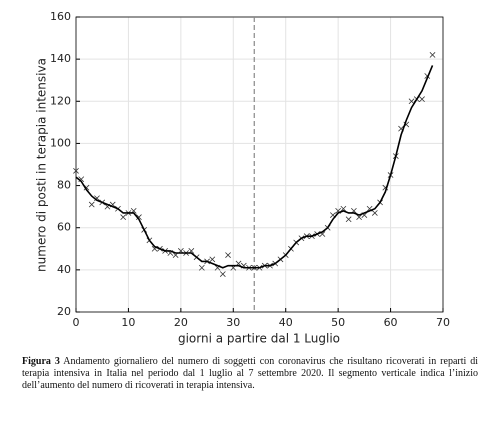 The image size is (500, 423). Describe the element at coordinates (60, 58) in the screenshot. I see `y-tick-label: 140` at that location.